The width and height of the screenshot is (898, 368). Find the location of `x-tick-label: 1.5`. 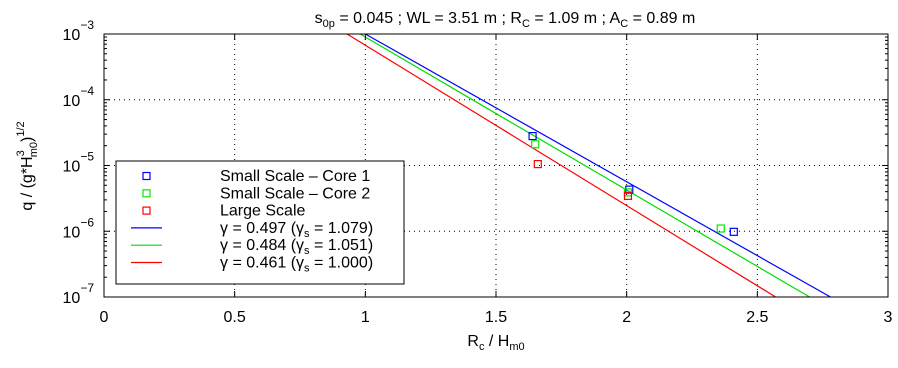

x-tick-label: 1.5 is located at coordinates (496, 317).